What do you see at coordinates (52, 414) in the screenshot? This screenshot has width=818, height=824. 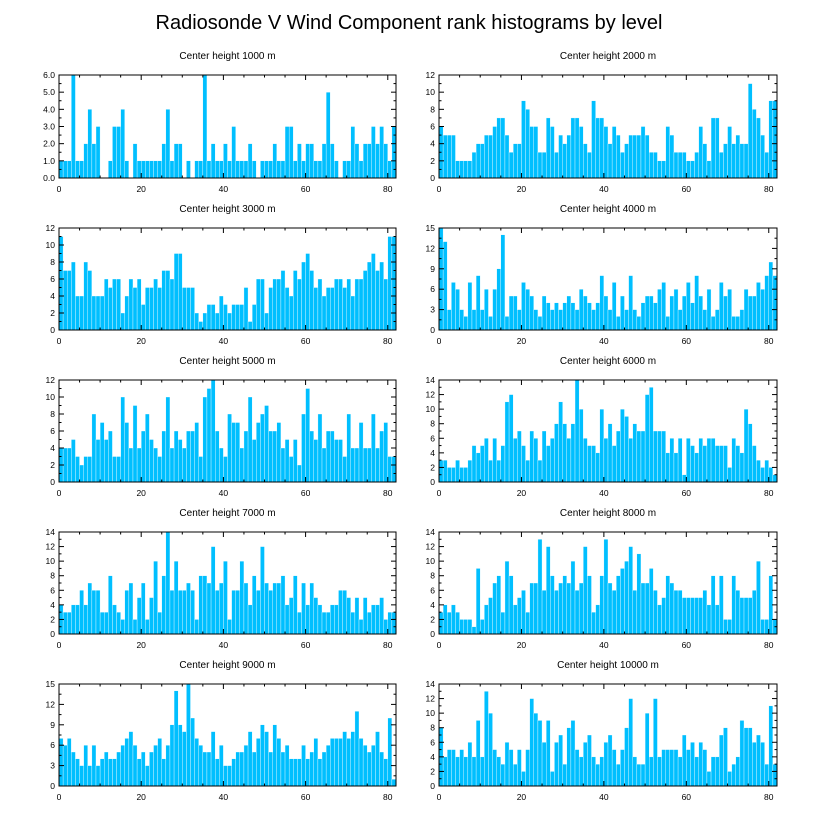 I see `y-tick-label: 8` at bounding box center [52, 414].